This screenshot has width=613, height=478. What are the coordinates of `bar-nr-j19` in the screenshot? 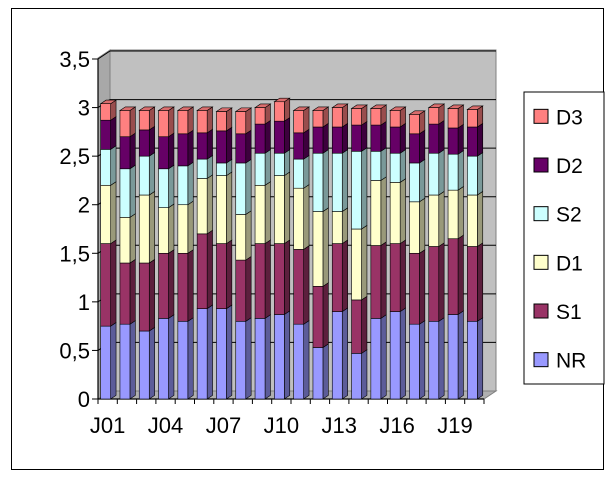 It's located at (453, 357).